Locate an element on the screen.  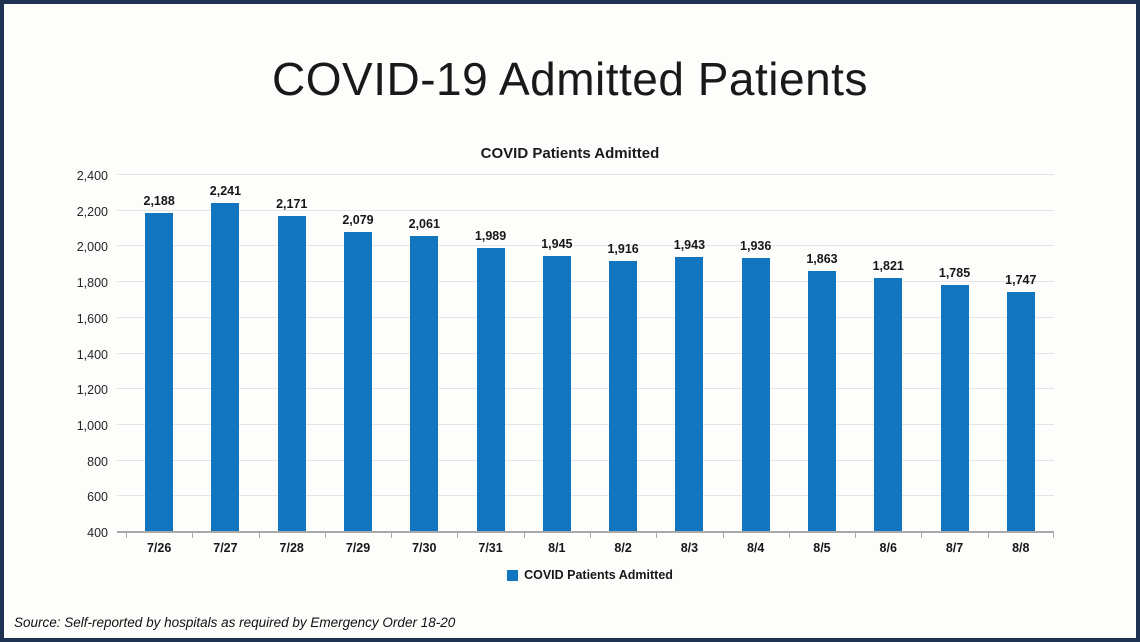
page-title: COVID-19 Admitted Patients is located at coordinates (570, 79).